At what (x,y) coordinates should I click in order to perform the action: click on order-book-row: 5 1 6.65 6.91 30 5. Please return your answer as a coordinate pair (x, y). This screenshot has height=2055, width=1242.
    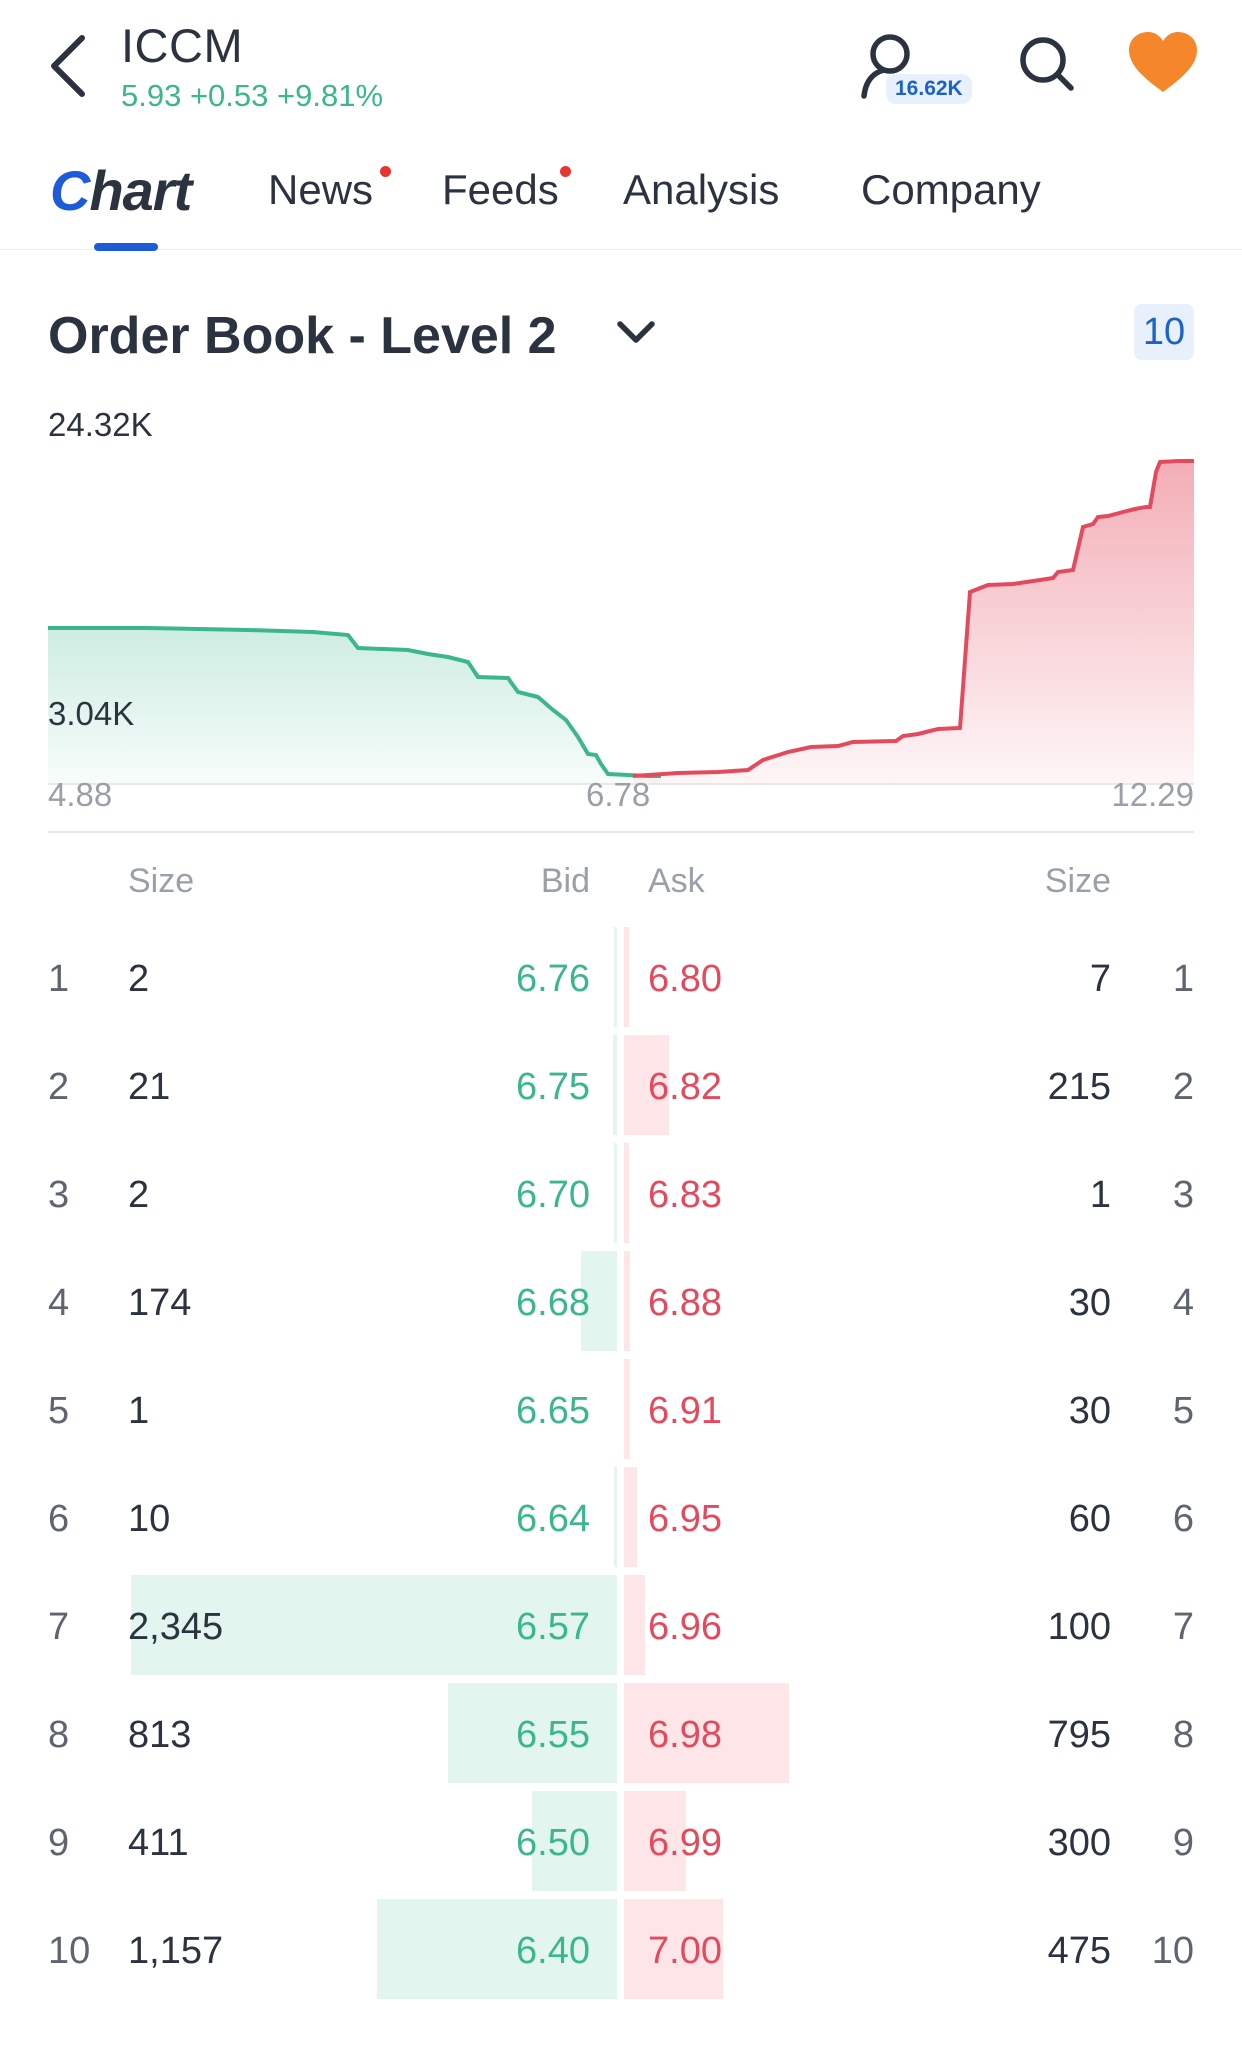
    Looking at the image, I should click on (621, 1408).